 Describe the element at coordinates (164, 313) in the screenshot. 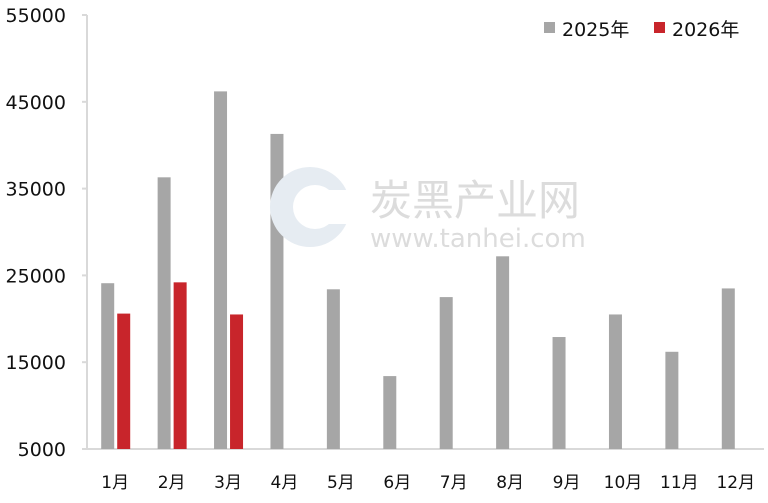

I see `bar-2025年-2月` at that location.